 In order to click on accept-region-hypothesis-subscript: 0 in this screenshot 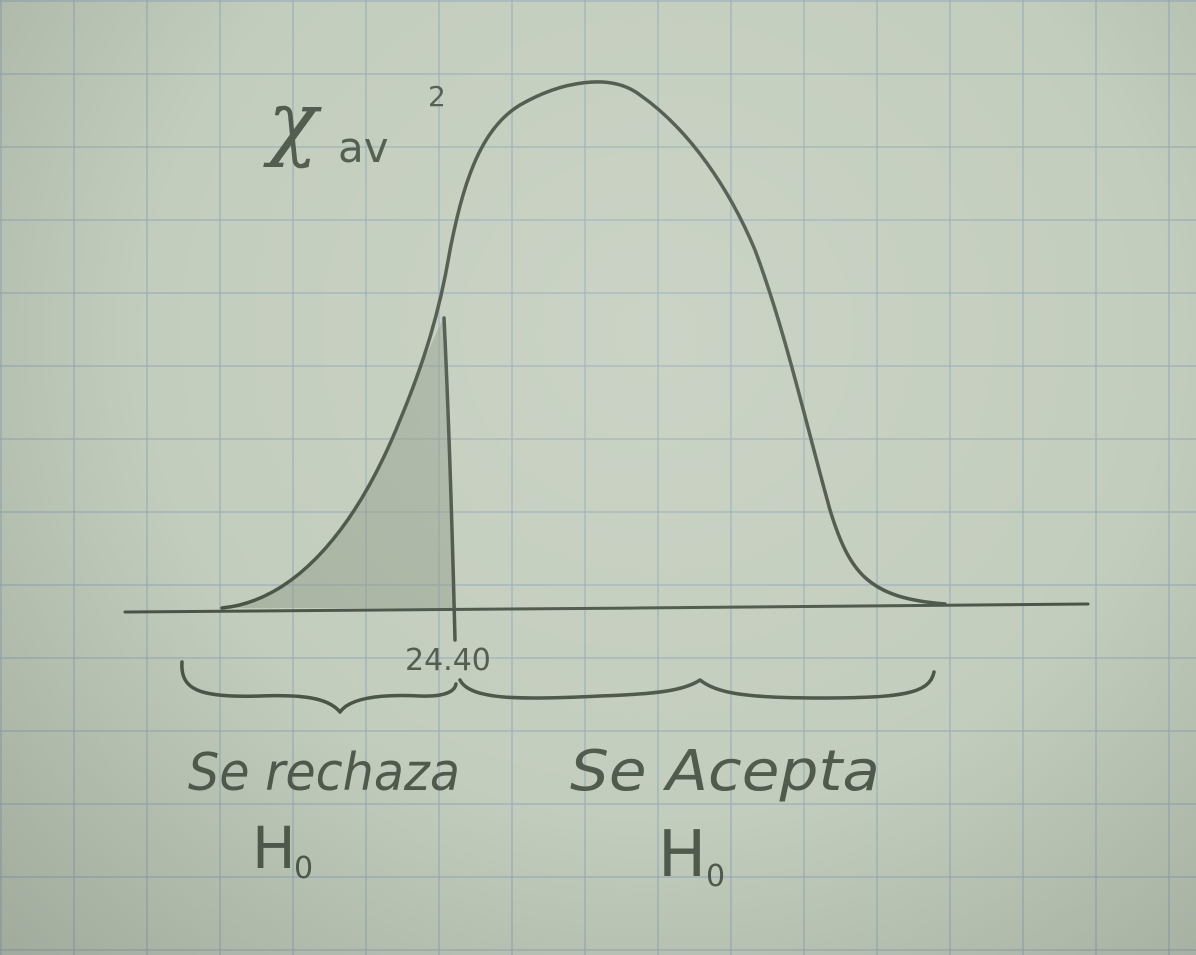, I will do `click(715, 876)`.